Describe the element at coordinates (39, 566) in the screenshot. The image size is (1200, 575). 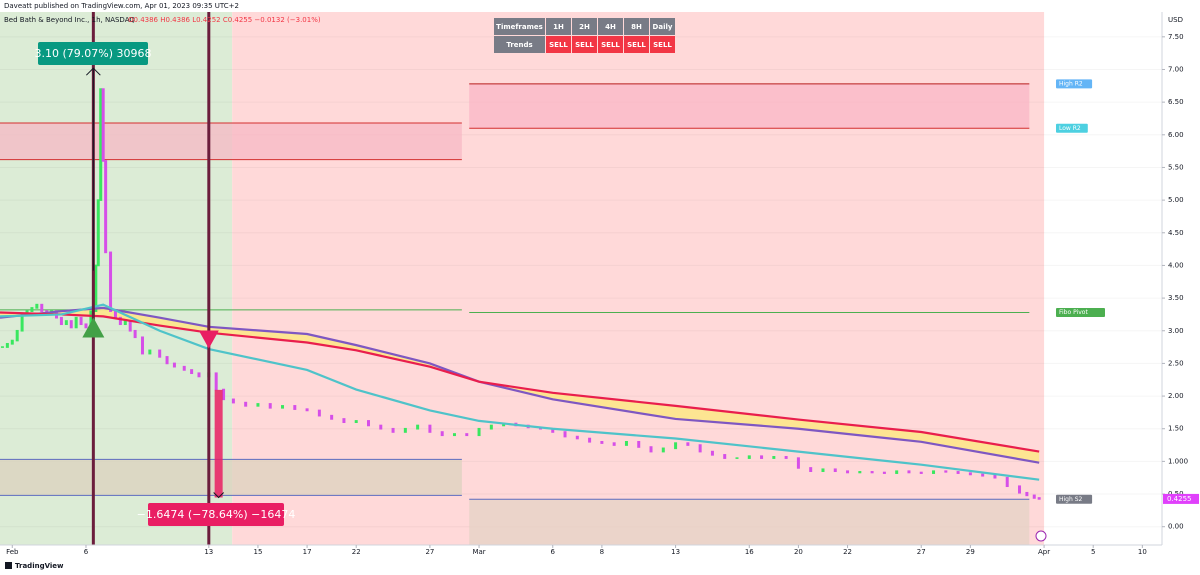
I see `footer: TradingView` at that location.